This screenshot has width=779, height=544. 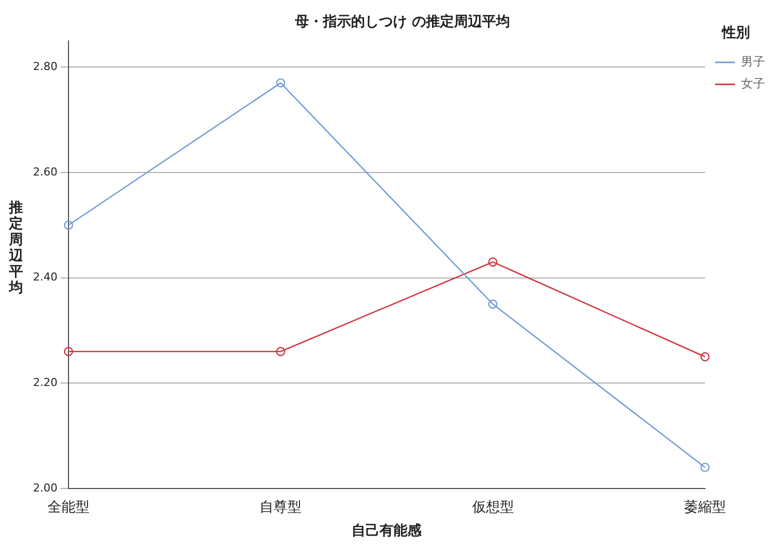 What do you see at coordinates (753, 61) in the screenshot?
I see `legend-label: 男子` at bounding box center [753, 61].